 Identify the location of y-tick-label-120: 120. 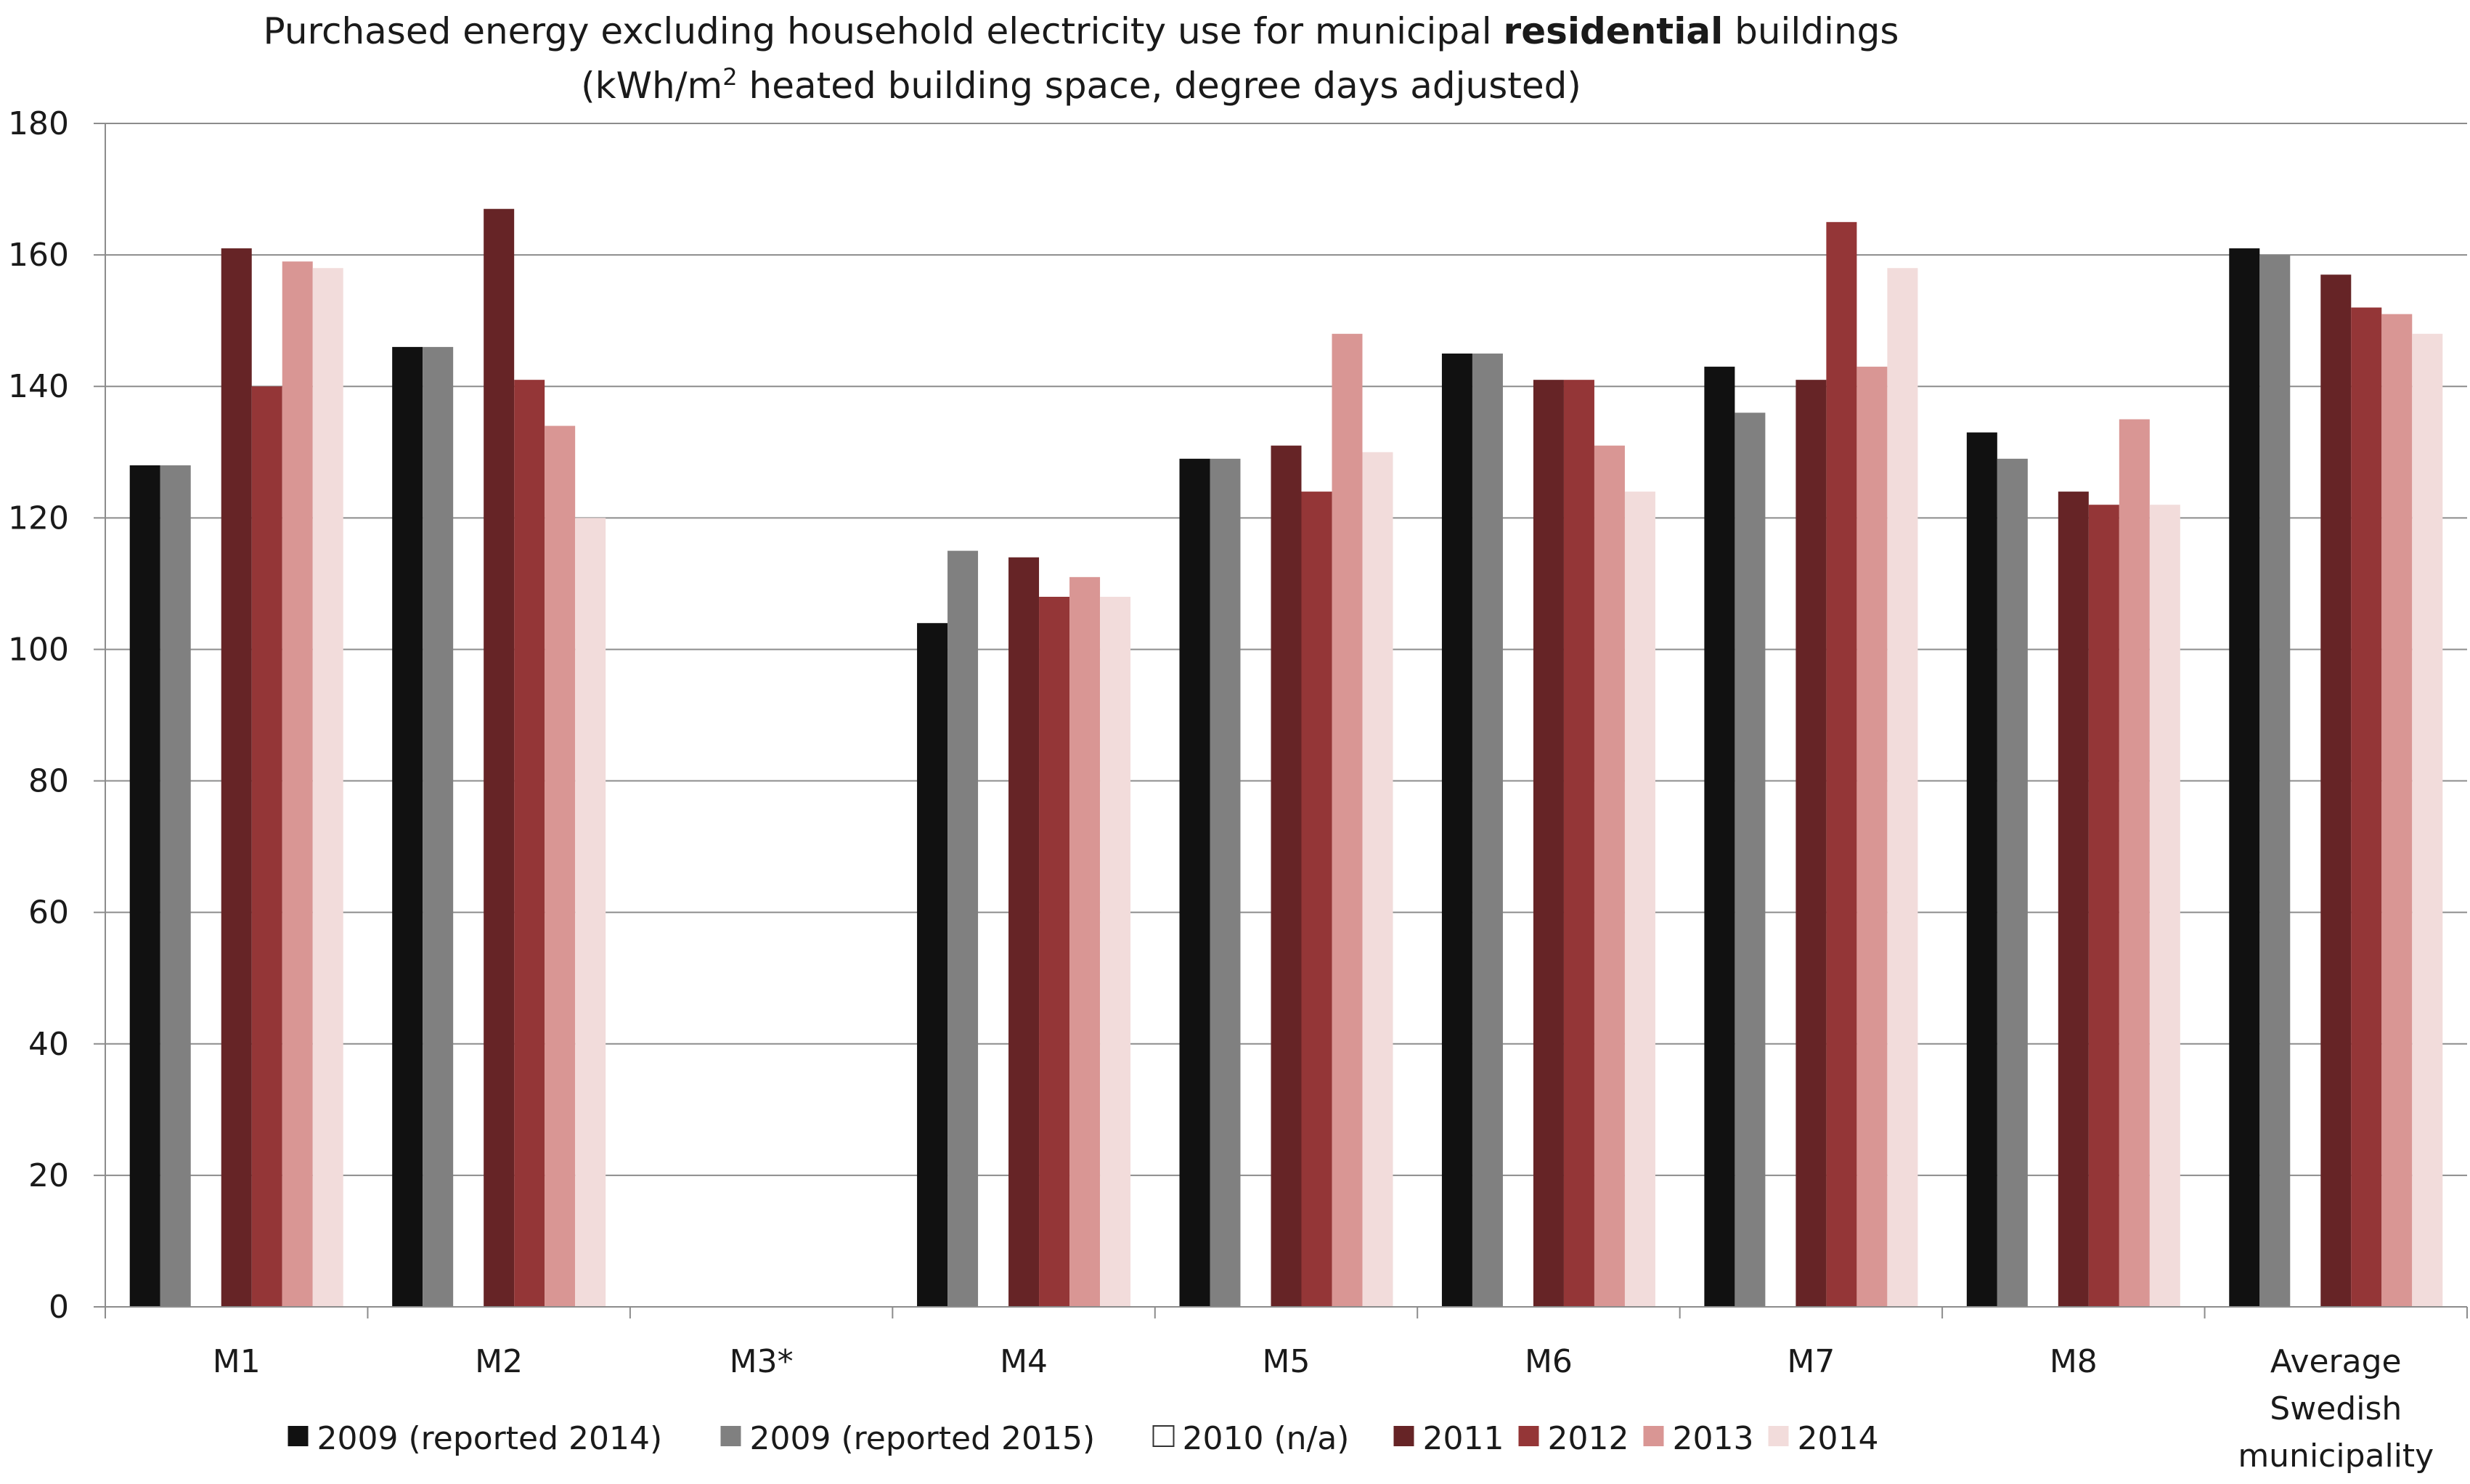
(38, 518).